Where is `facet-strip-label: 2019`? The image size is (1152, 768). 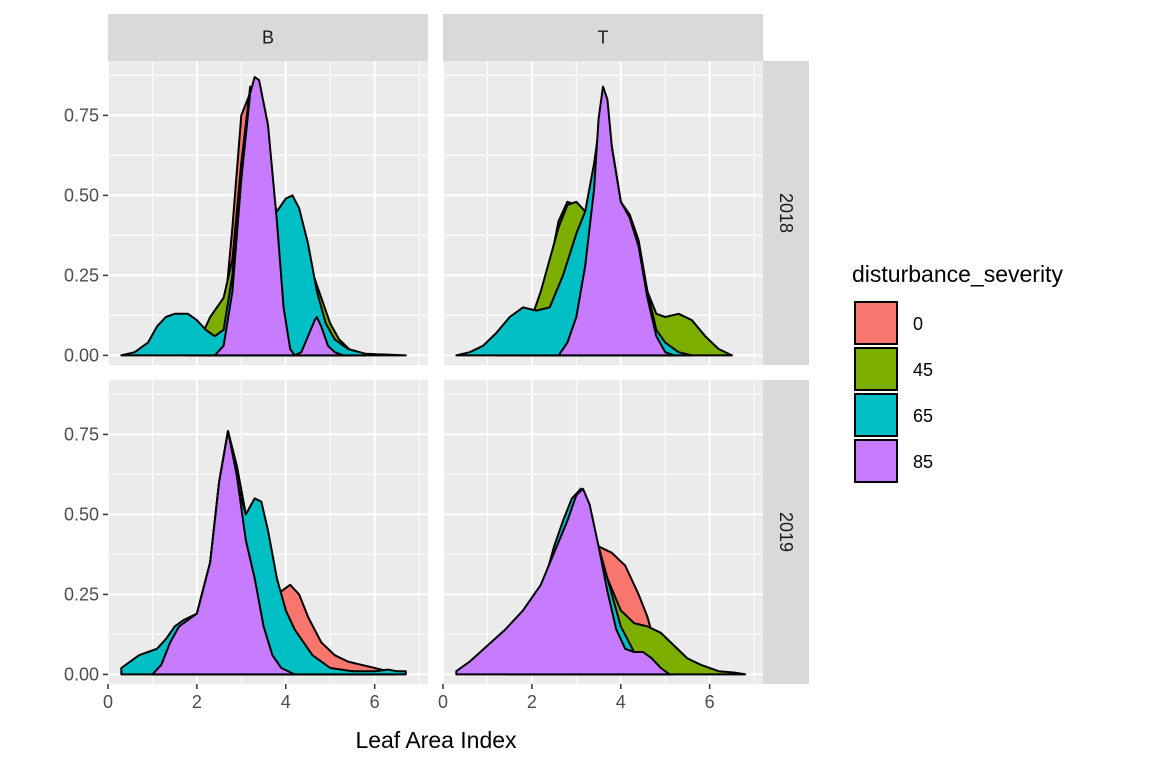 facet-strip-label: 2019 is located at coordinates (786, 532).